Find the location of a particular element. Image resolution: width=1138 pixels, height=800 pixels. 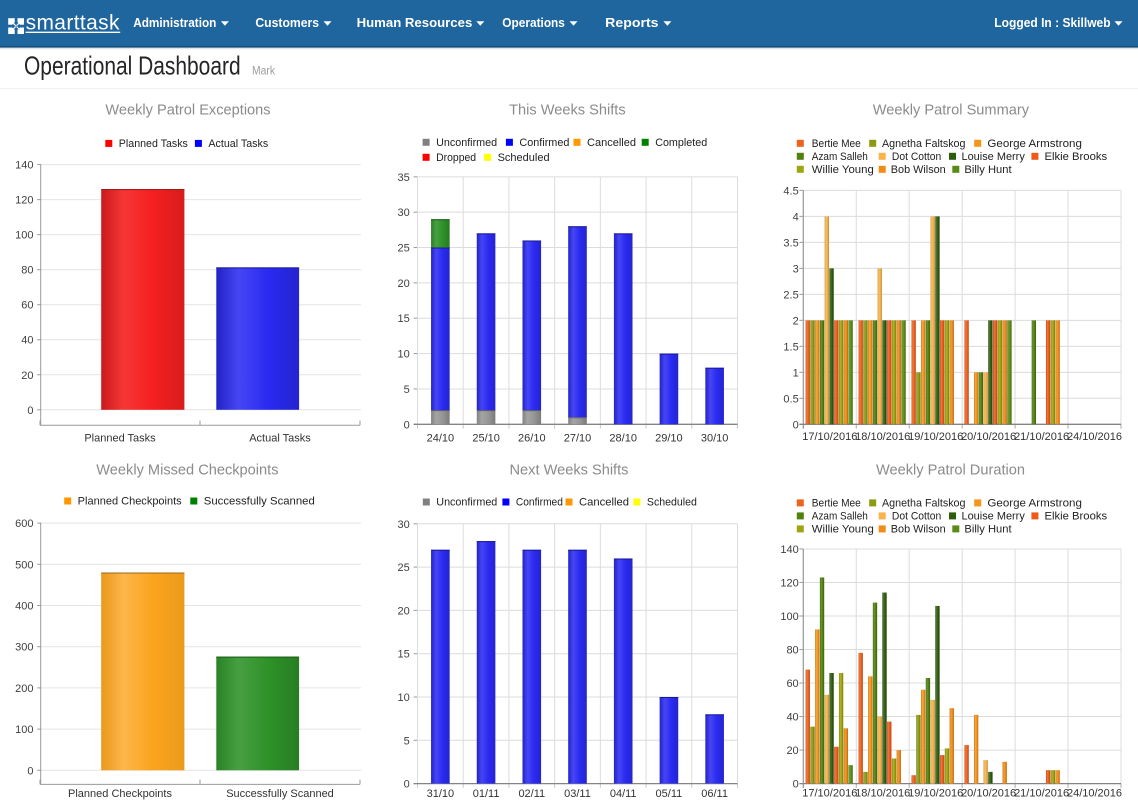

svg-text: Louise Merry is located at coordinates (994, 157).